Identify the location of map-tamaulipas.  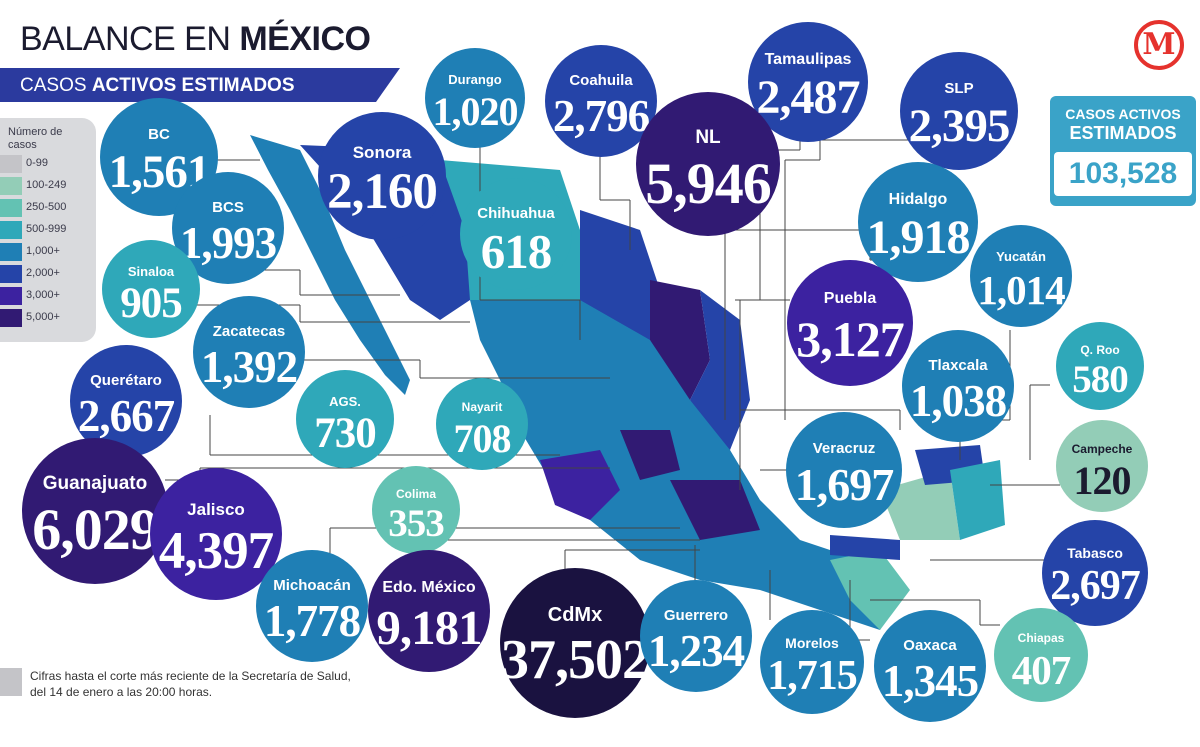
(720, 370).